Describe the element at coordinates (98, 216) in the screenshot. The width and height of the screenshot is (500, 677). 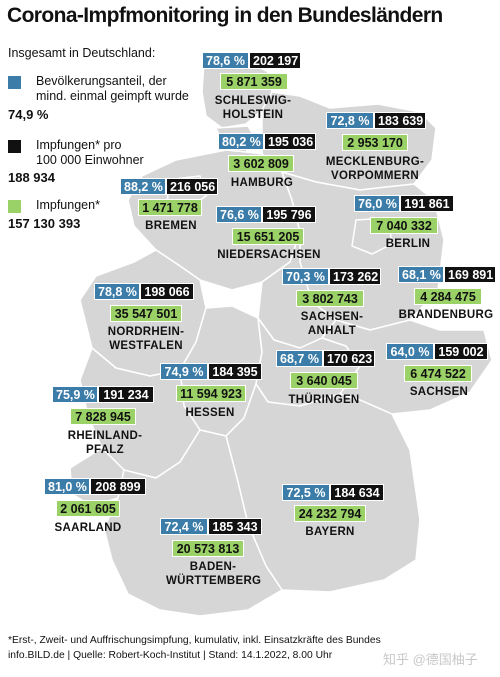
I see `legend-item-total: Impfungen* 157 130 393` at that location.